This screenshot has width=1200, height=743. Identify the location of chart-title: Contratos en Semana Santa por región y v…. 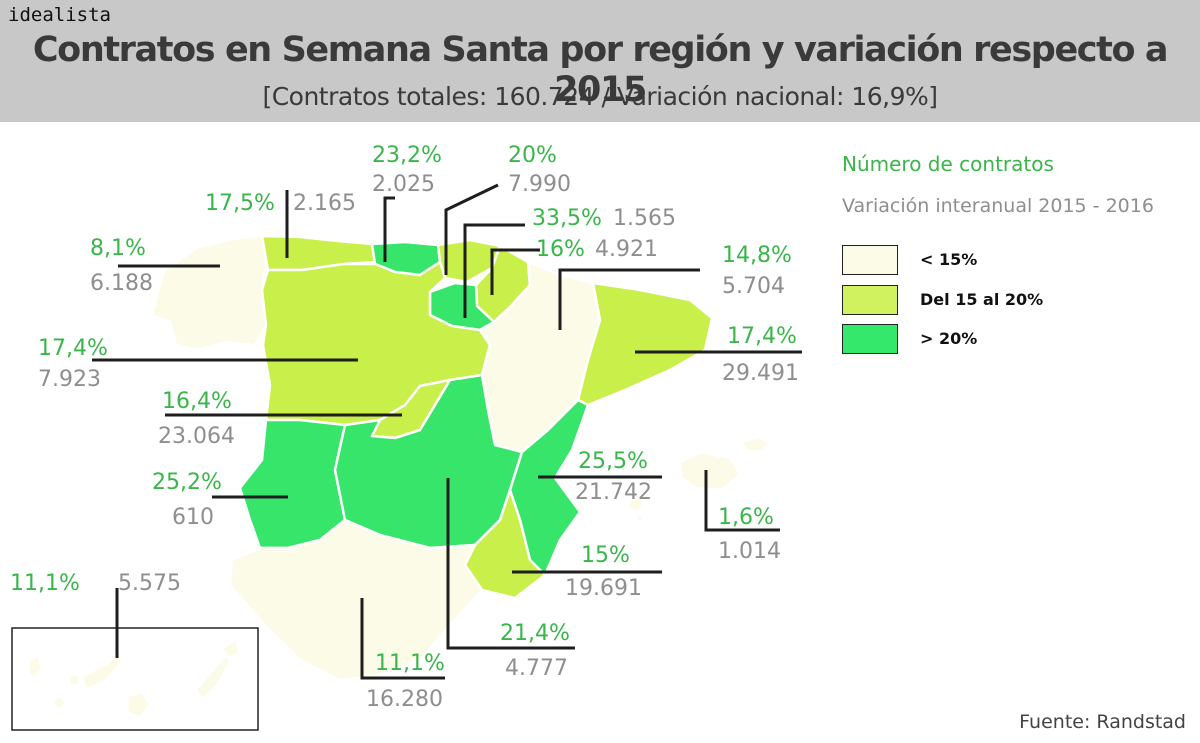
(600, 70).